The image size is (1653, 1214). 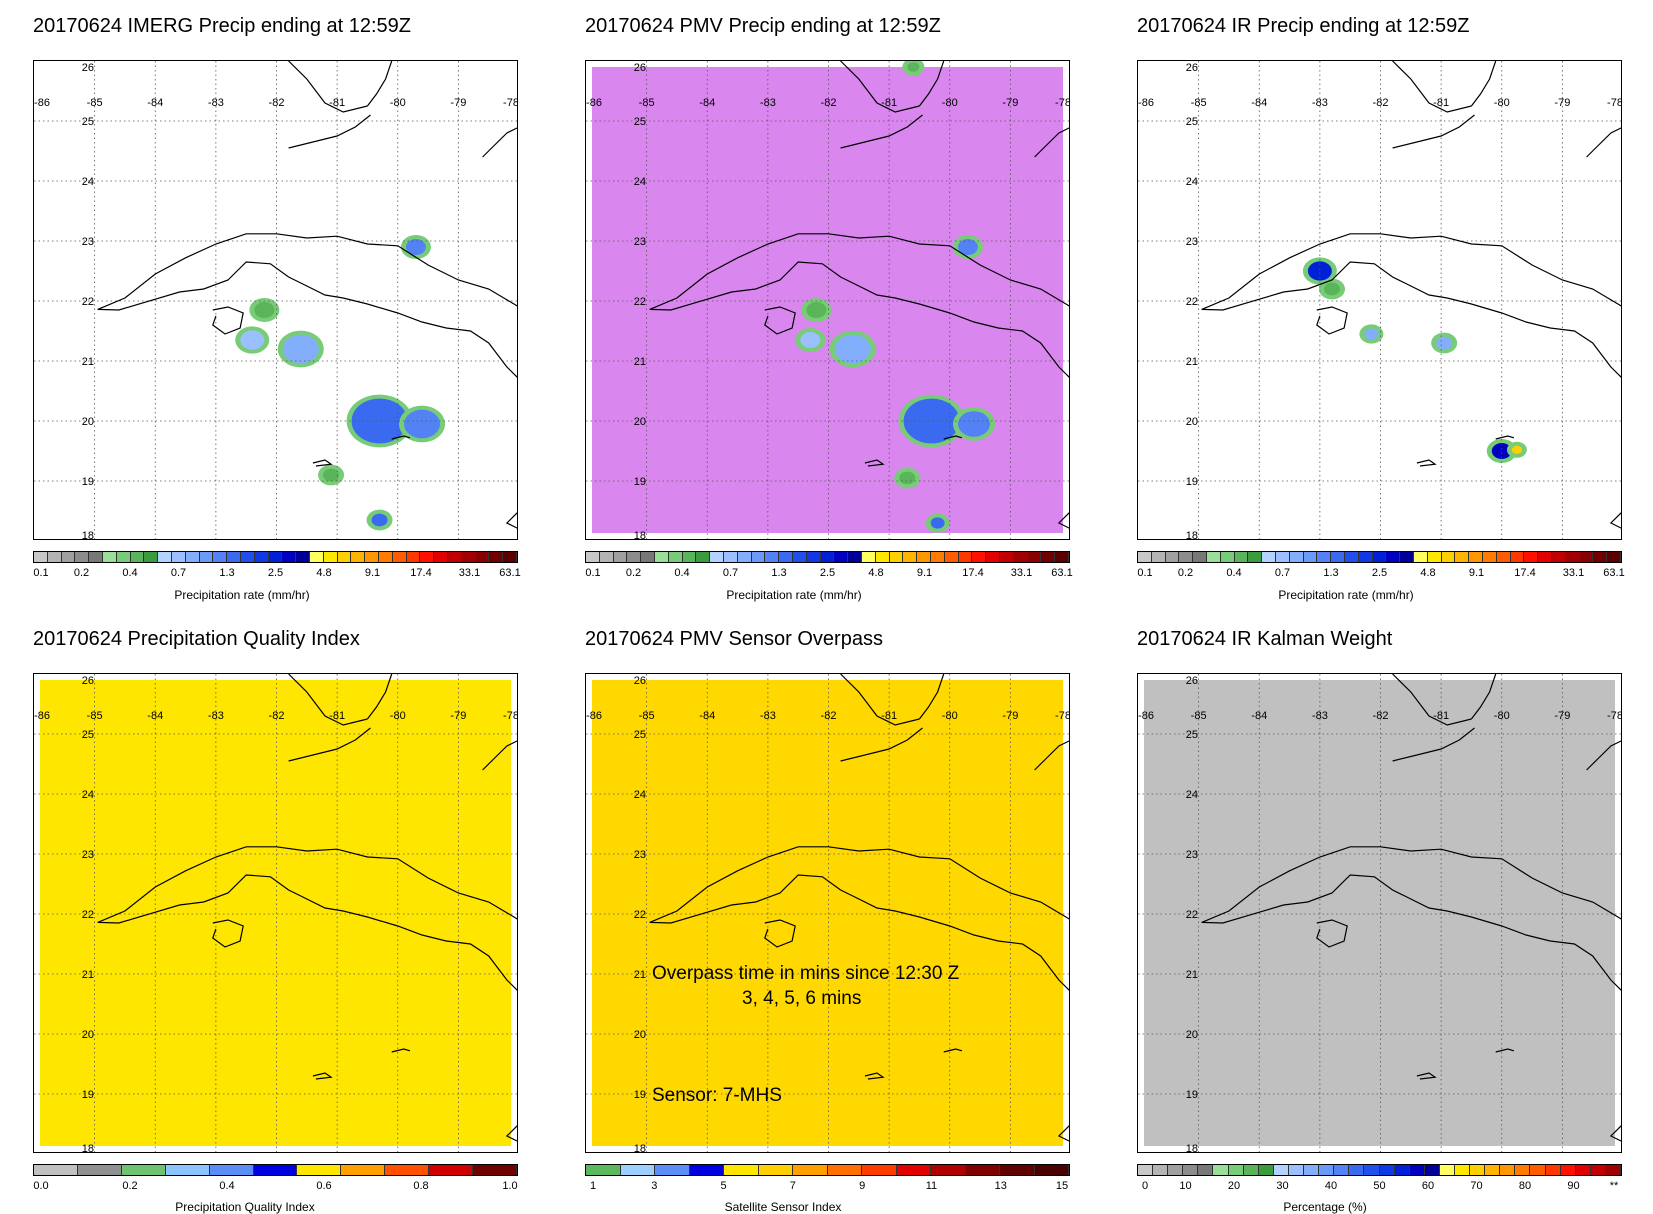 What do you see at coordinates (1192, 362) in the screenshot?
I see `lat-label: 21` at bounding box center [1192, 362].